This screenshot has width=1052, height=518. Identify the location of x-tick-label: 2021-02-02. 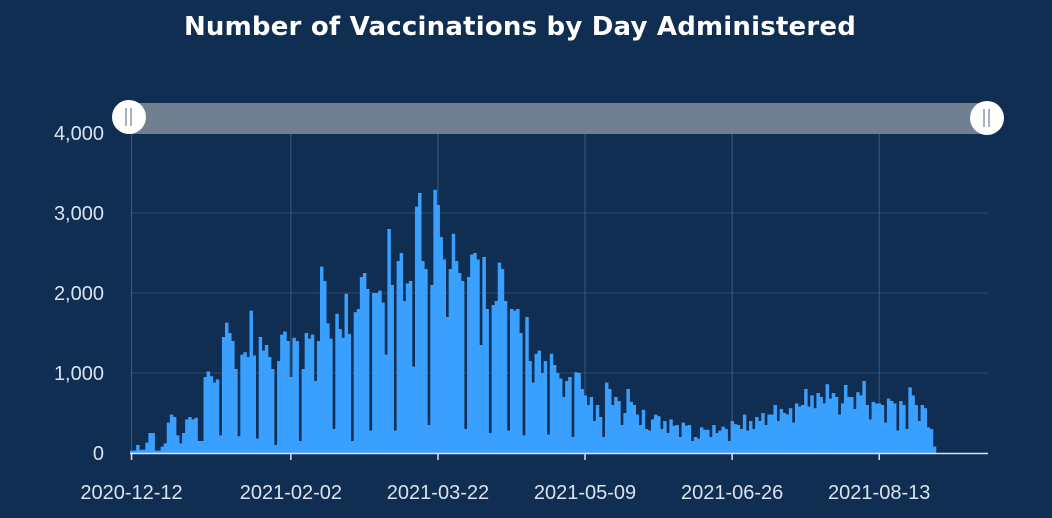
(291, 493).